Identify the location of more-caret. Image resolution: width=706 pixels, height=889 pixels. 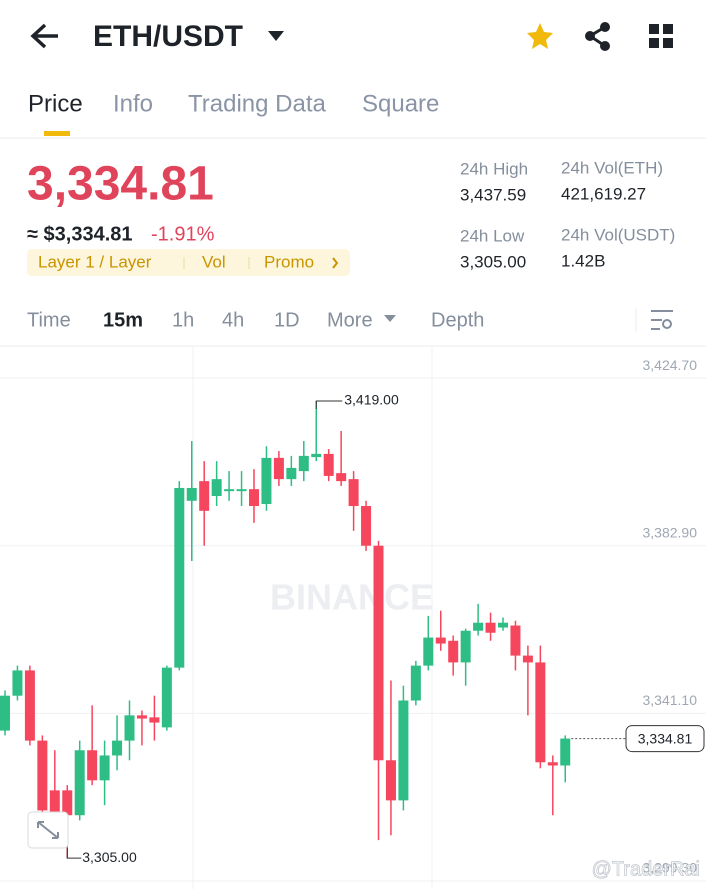
(390, 318).